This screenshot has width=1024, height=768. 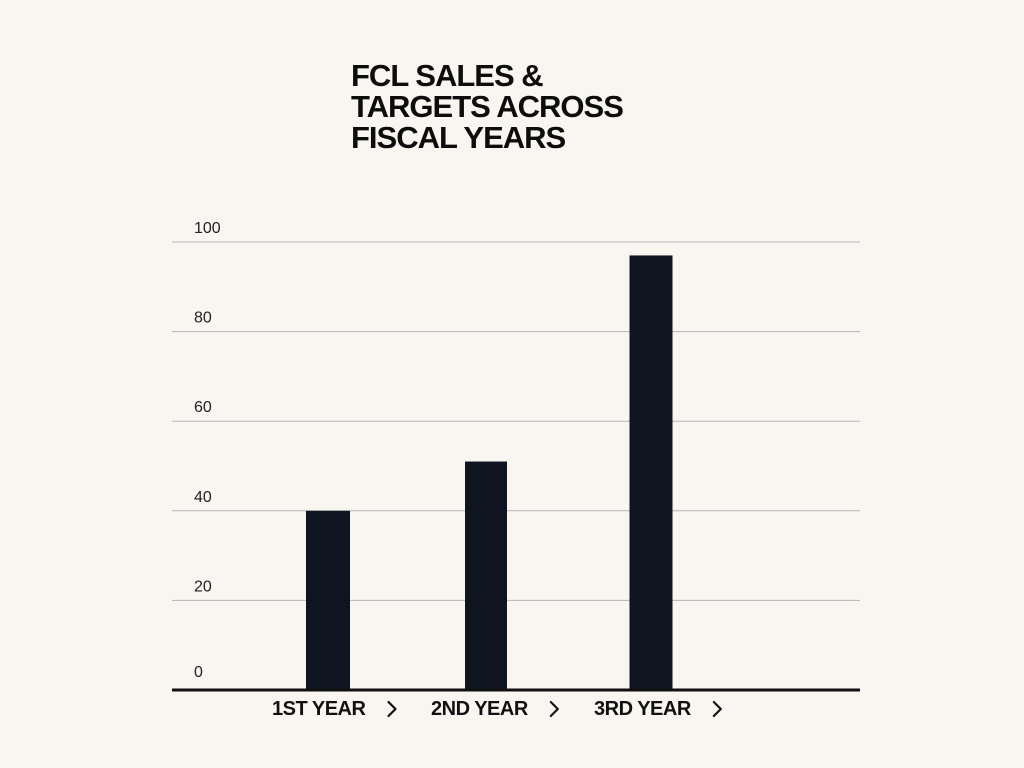 I want to click on chart-title-line: FISCAL YEARS, so click(x=458, y=137).